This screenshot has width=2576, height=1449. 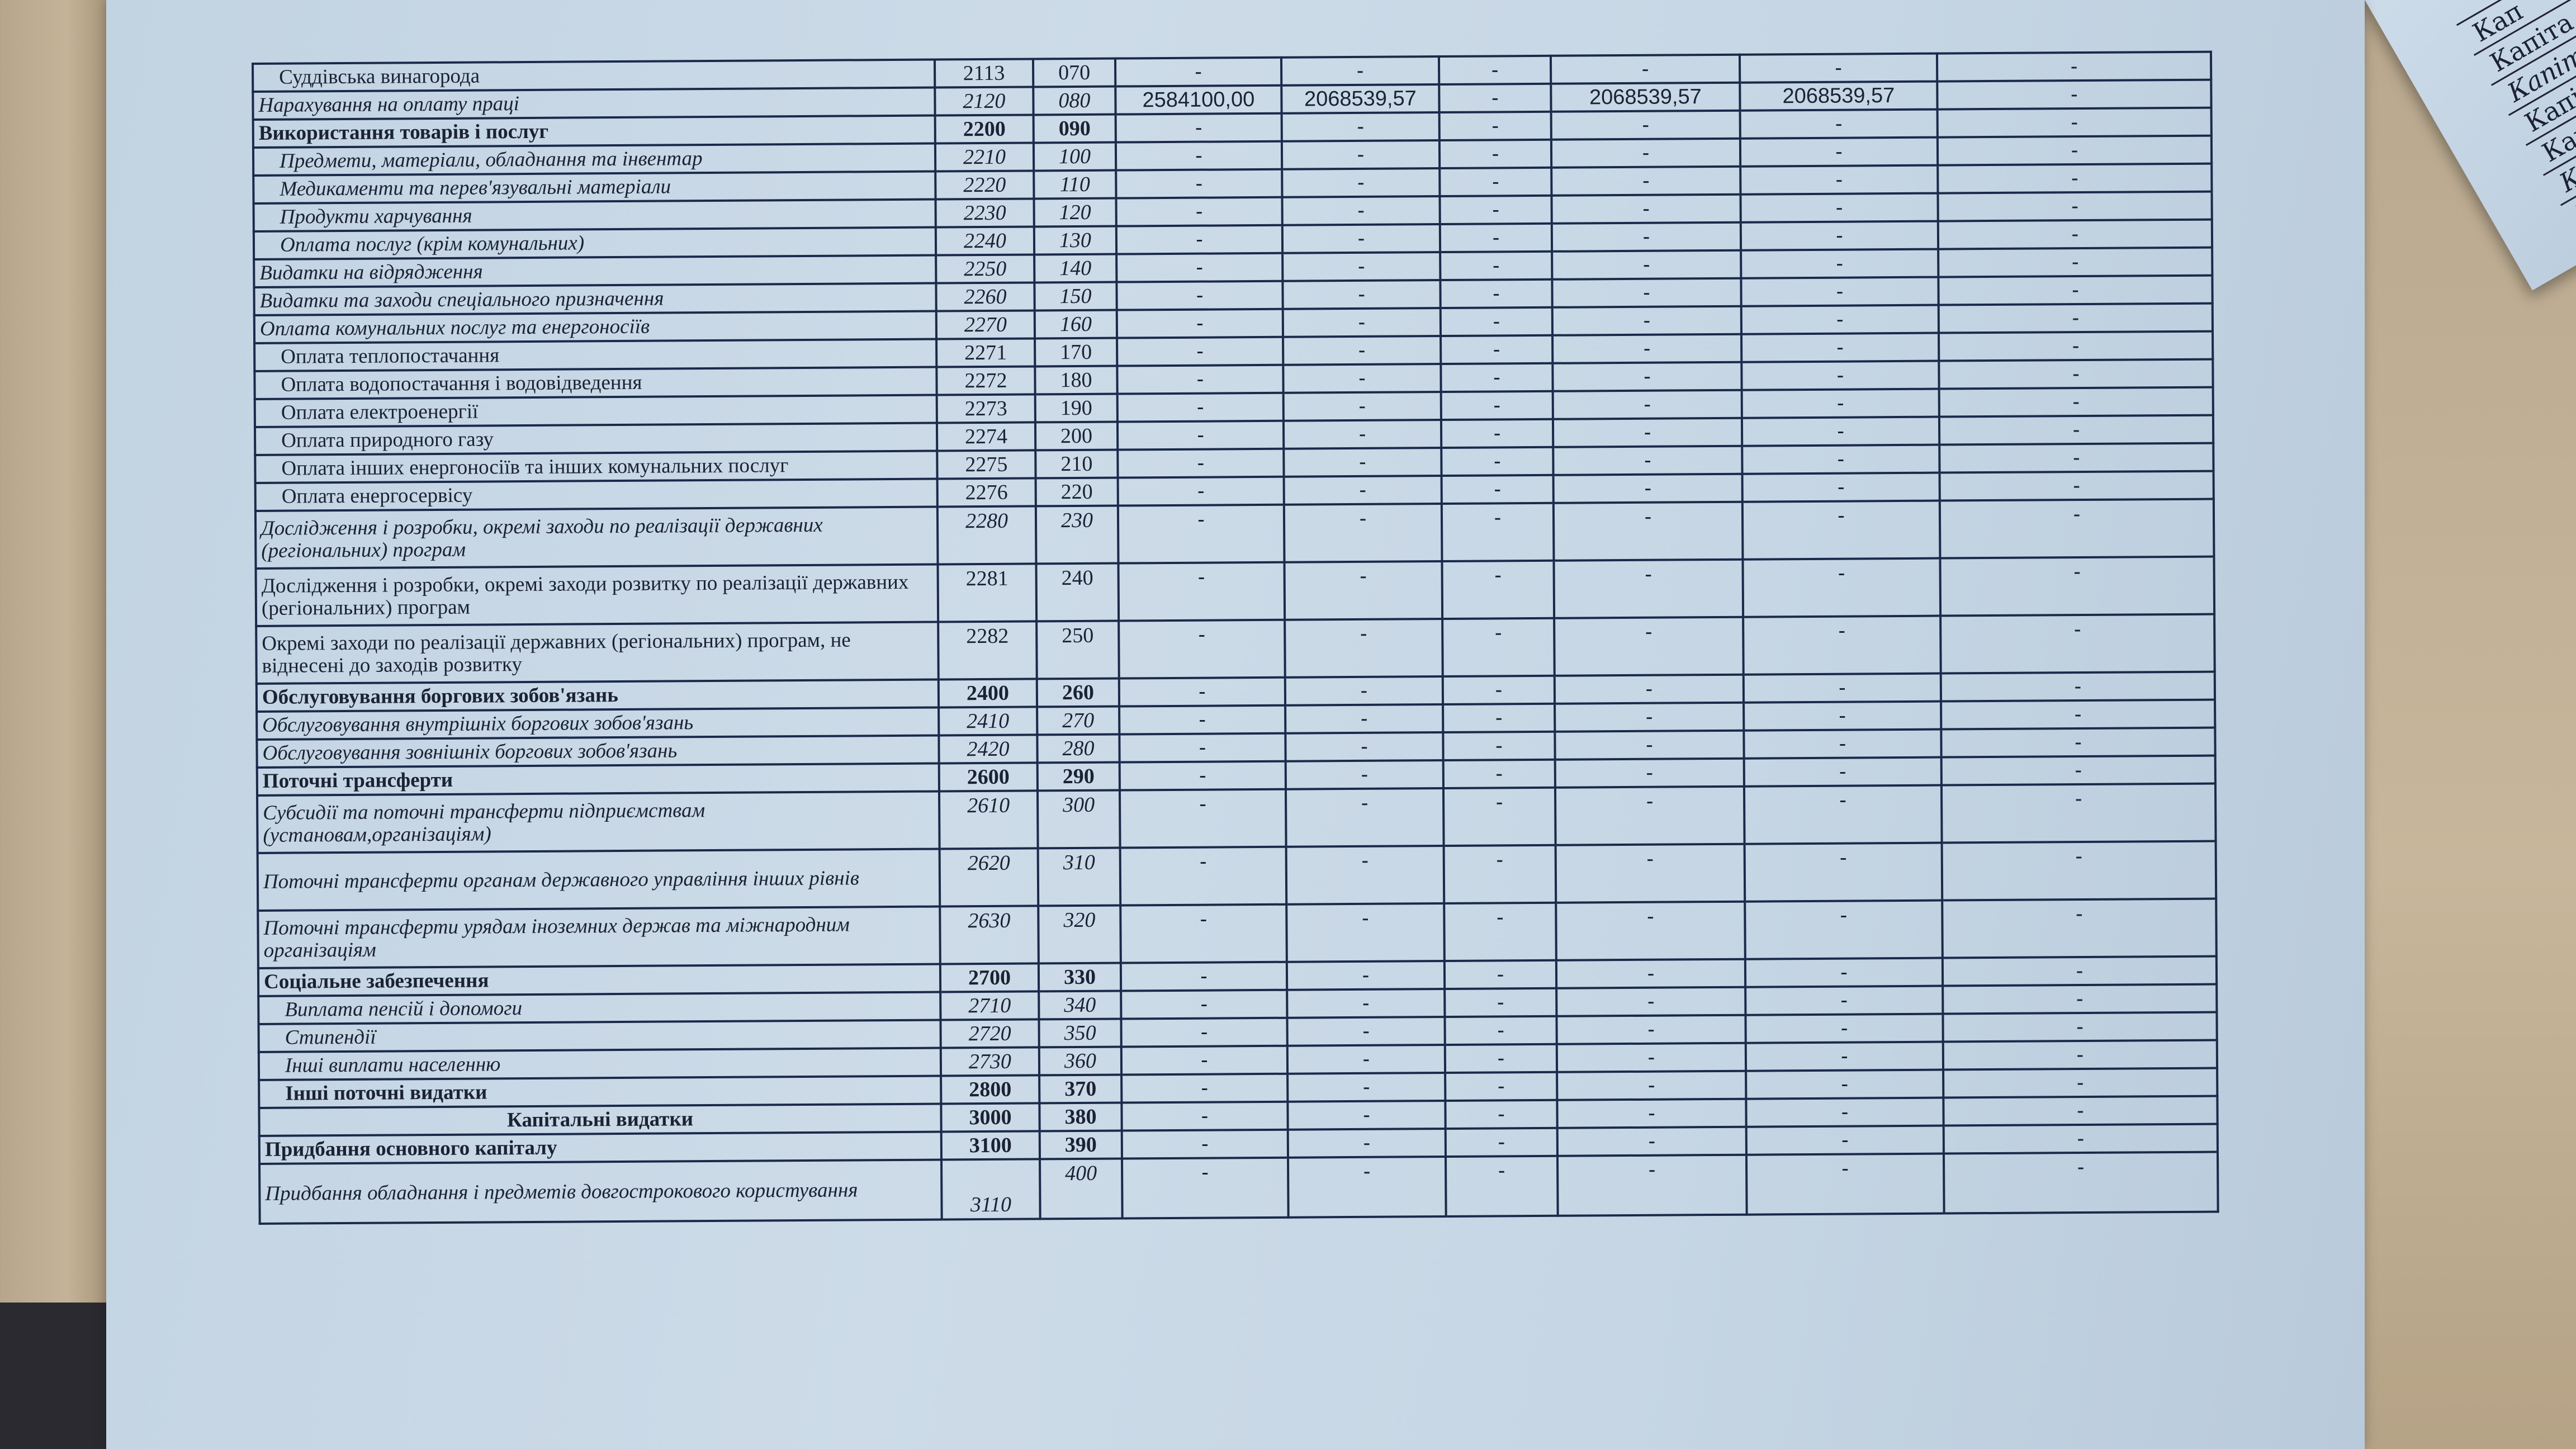 I want to click on economic-code-cell: 2120, so click(x=985, y=101).